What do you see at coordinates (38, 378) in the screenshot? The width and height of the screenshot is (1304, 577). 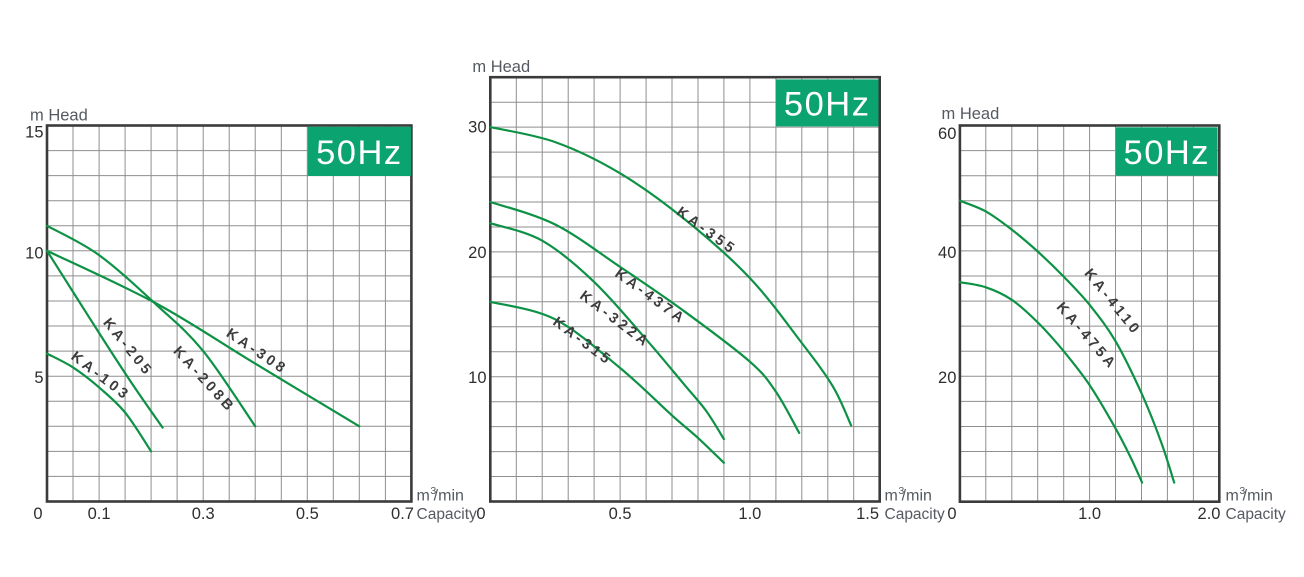 I see `svg-text: 5` at bounding box center [38, 378].